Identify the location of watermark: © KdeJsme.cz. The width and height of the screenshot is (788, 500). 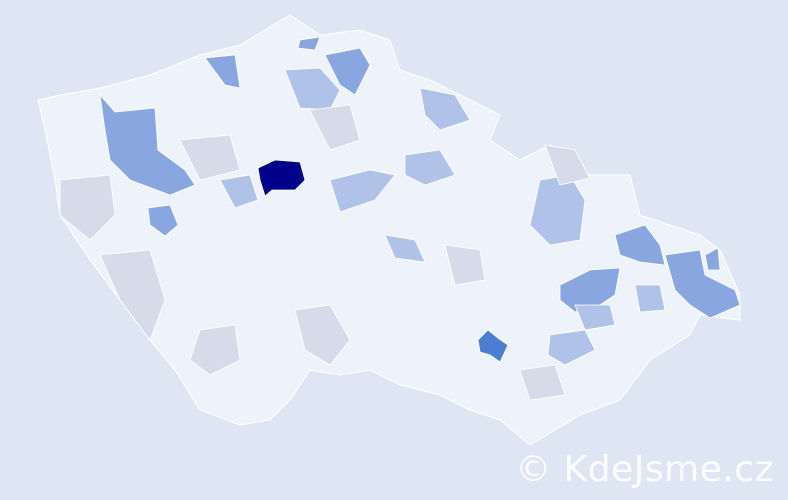
(644, 469).